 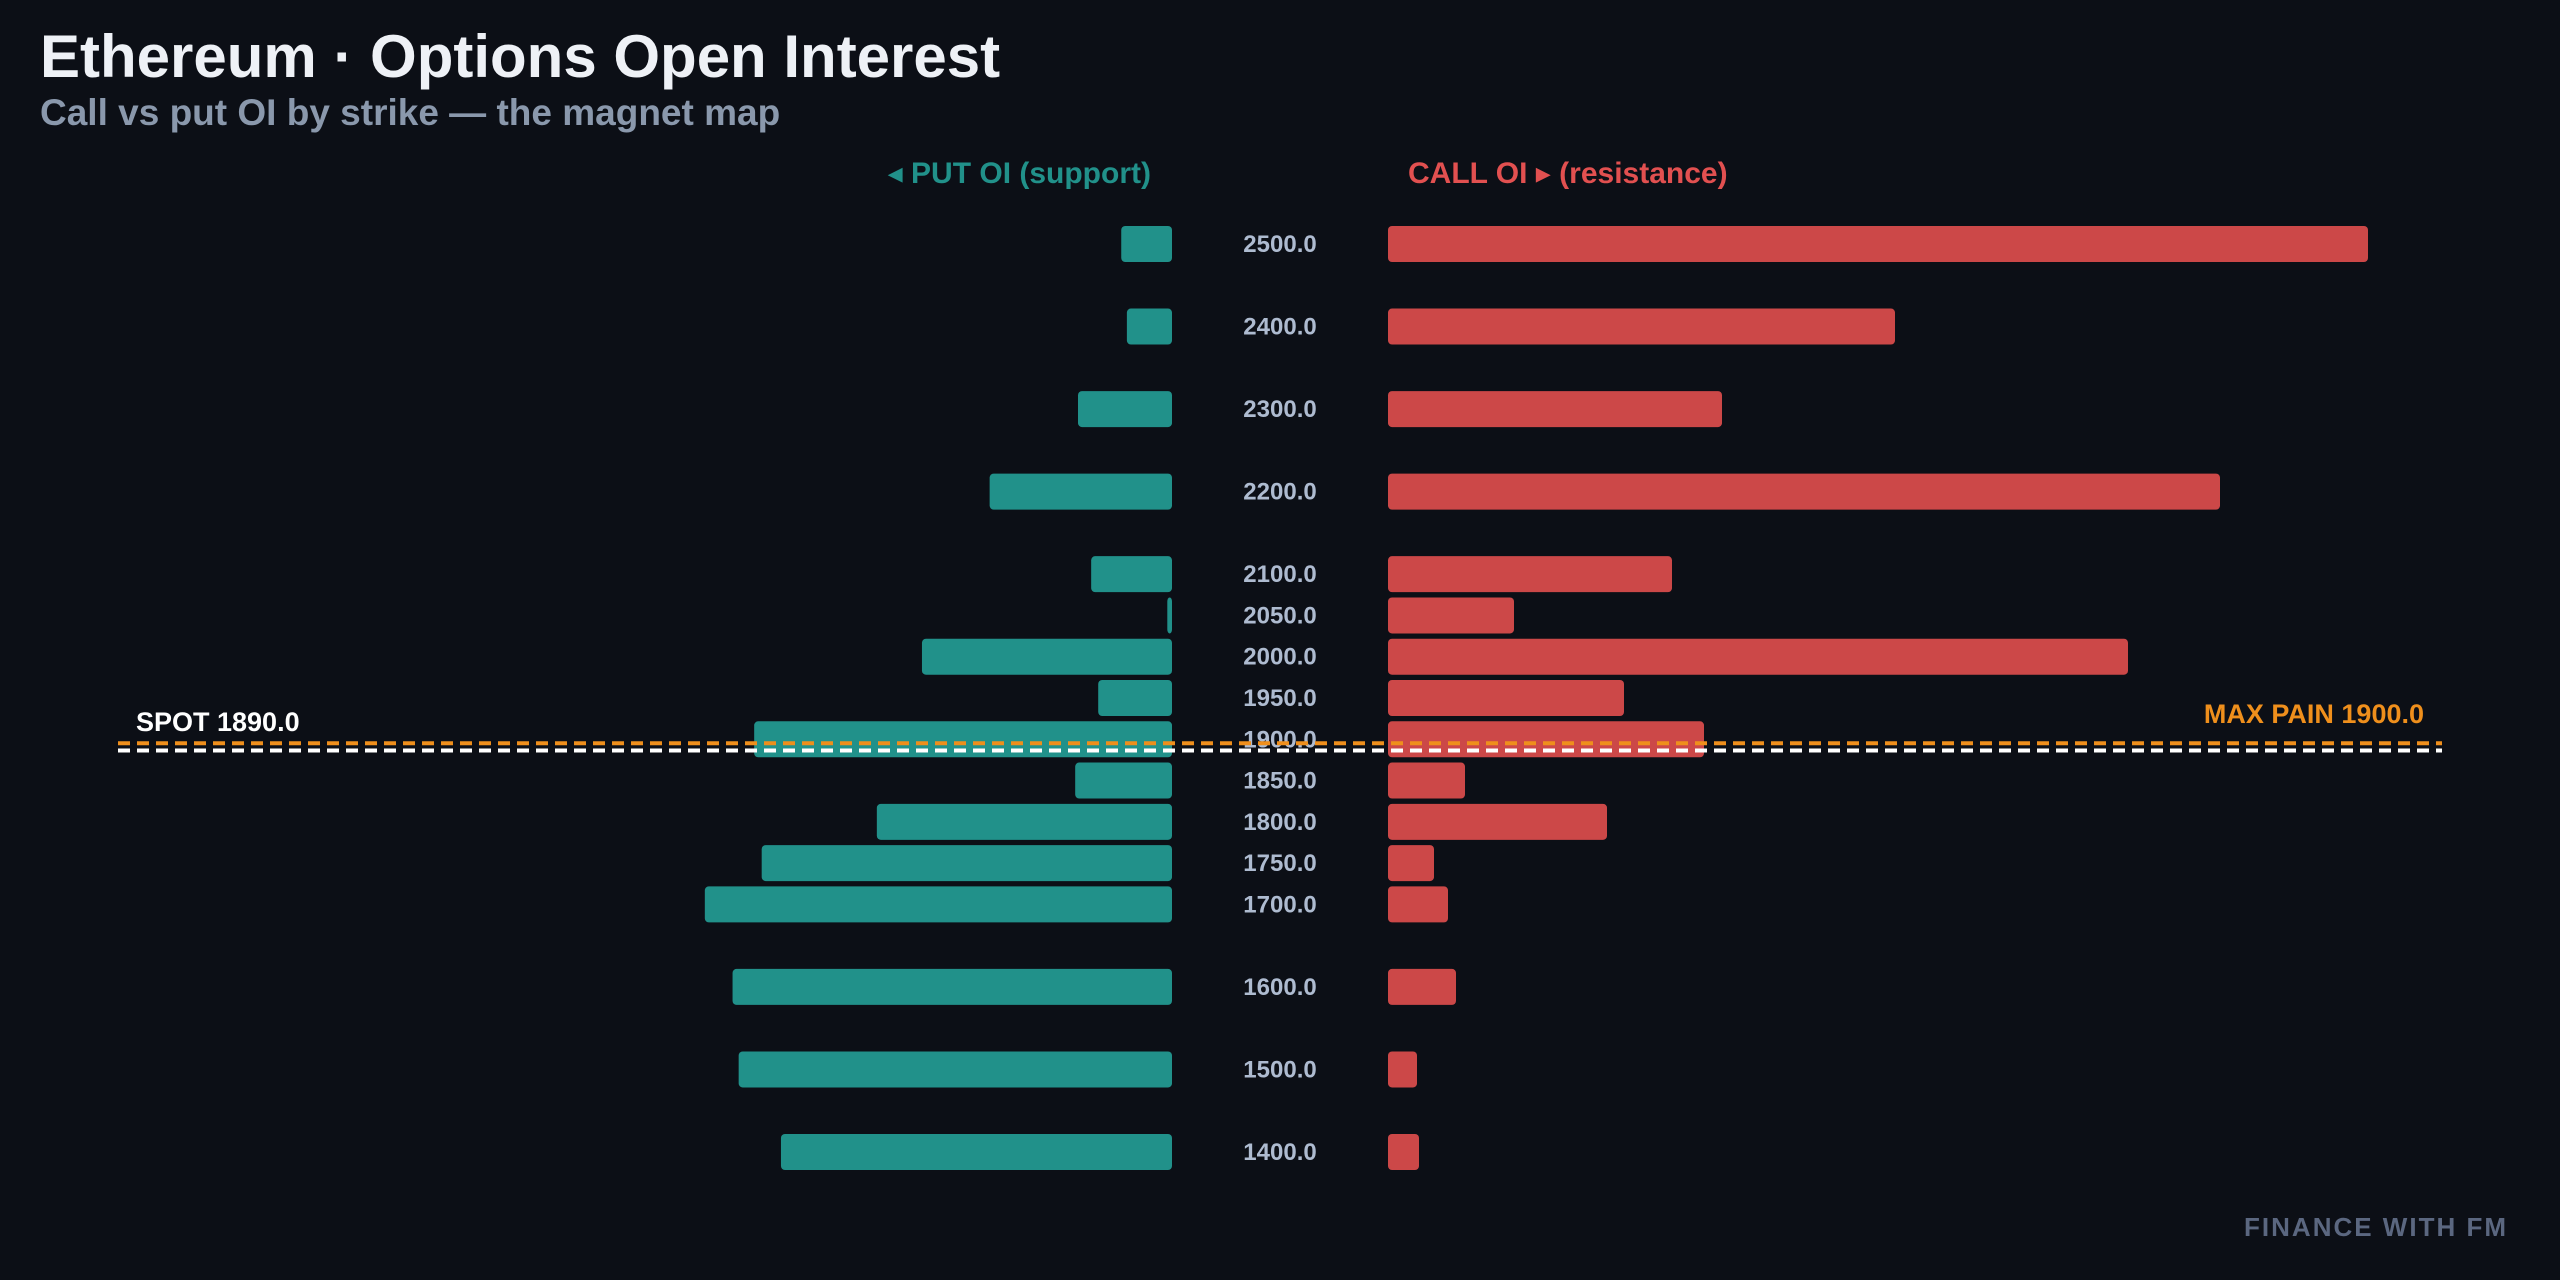 I want to click on spot-label: SPOT 1890.0, so click(x=218, y=722).